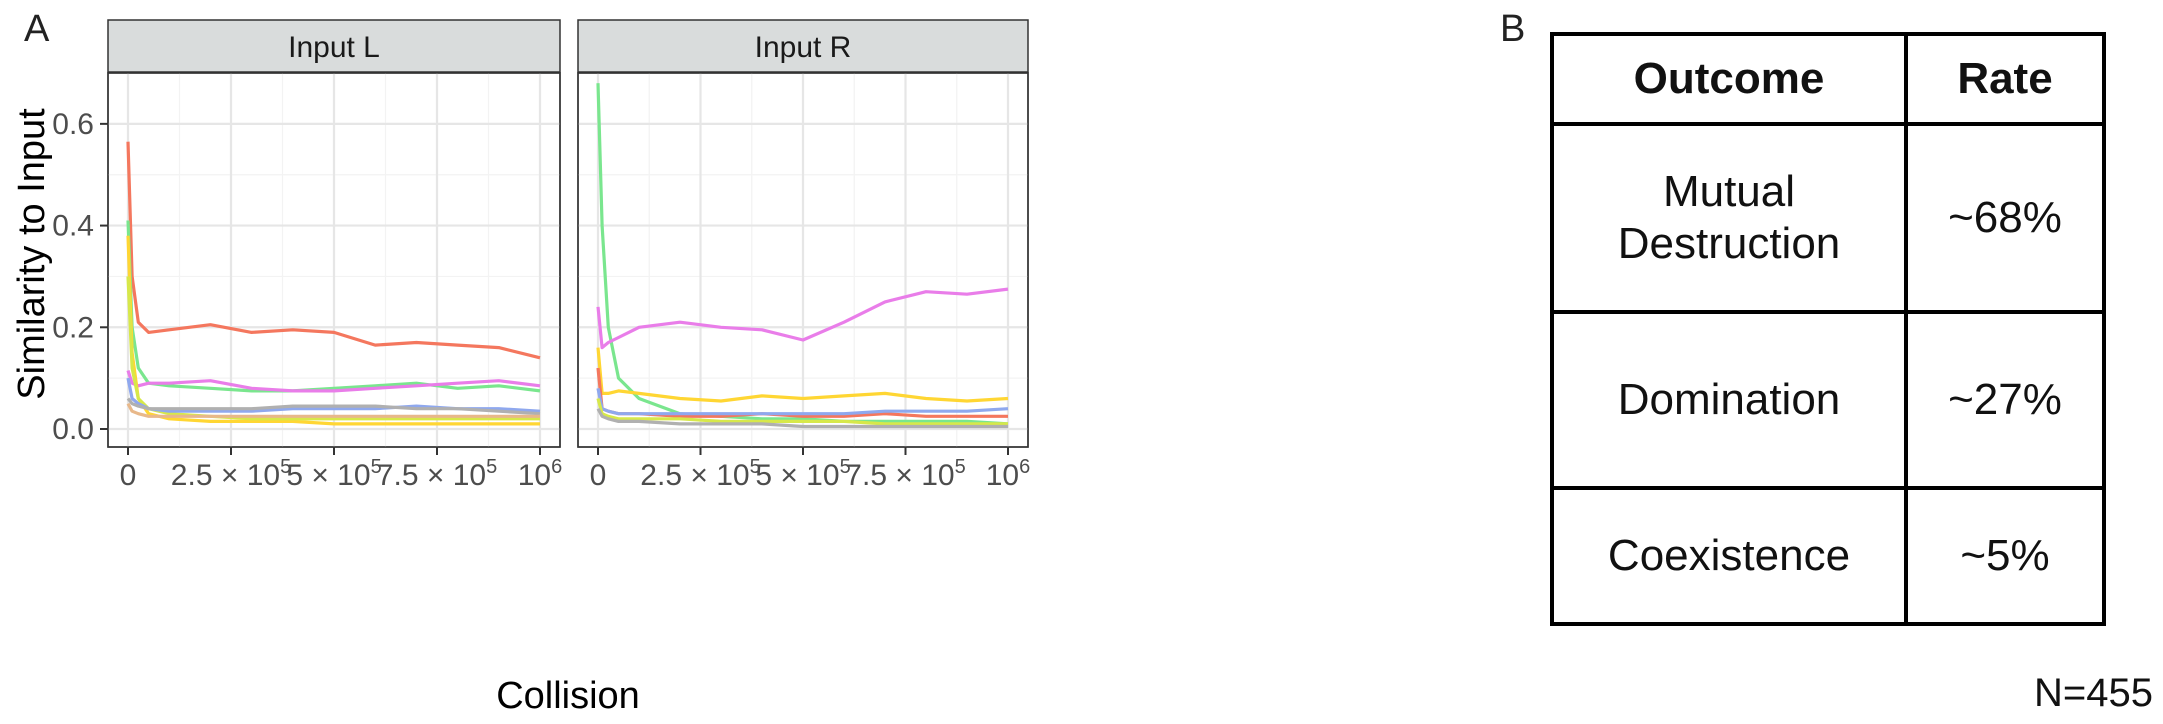 This screenshot has width=2163, height=724. Describe the element at coordinates (2005, 556) in the screenshot. I see `rate-cell: ~5%` at that location.